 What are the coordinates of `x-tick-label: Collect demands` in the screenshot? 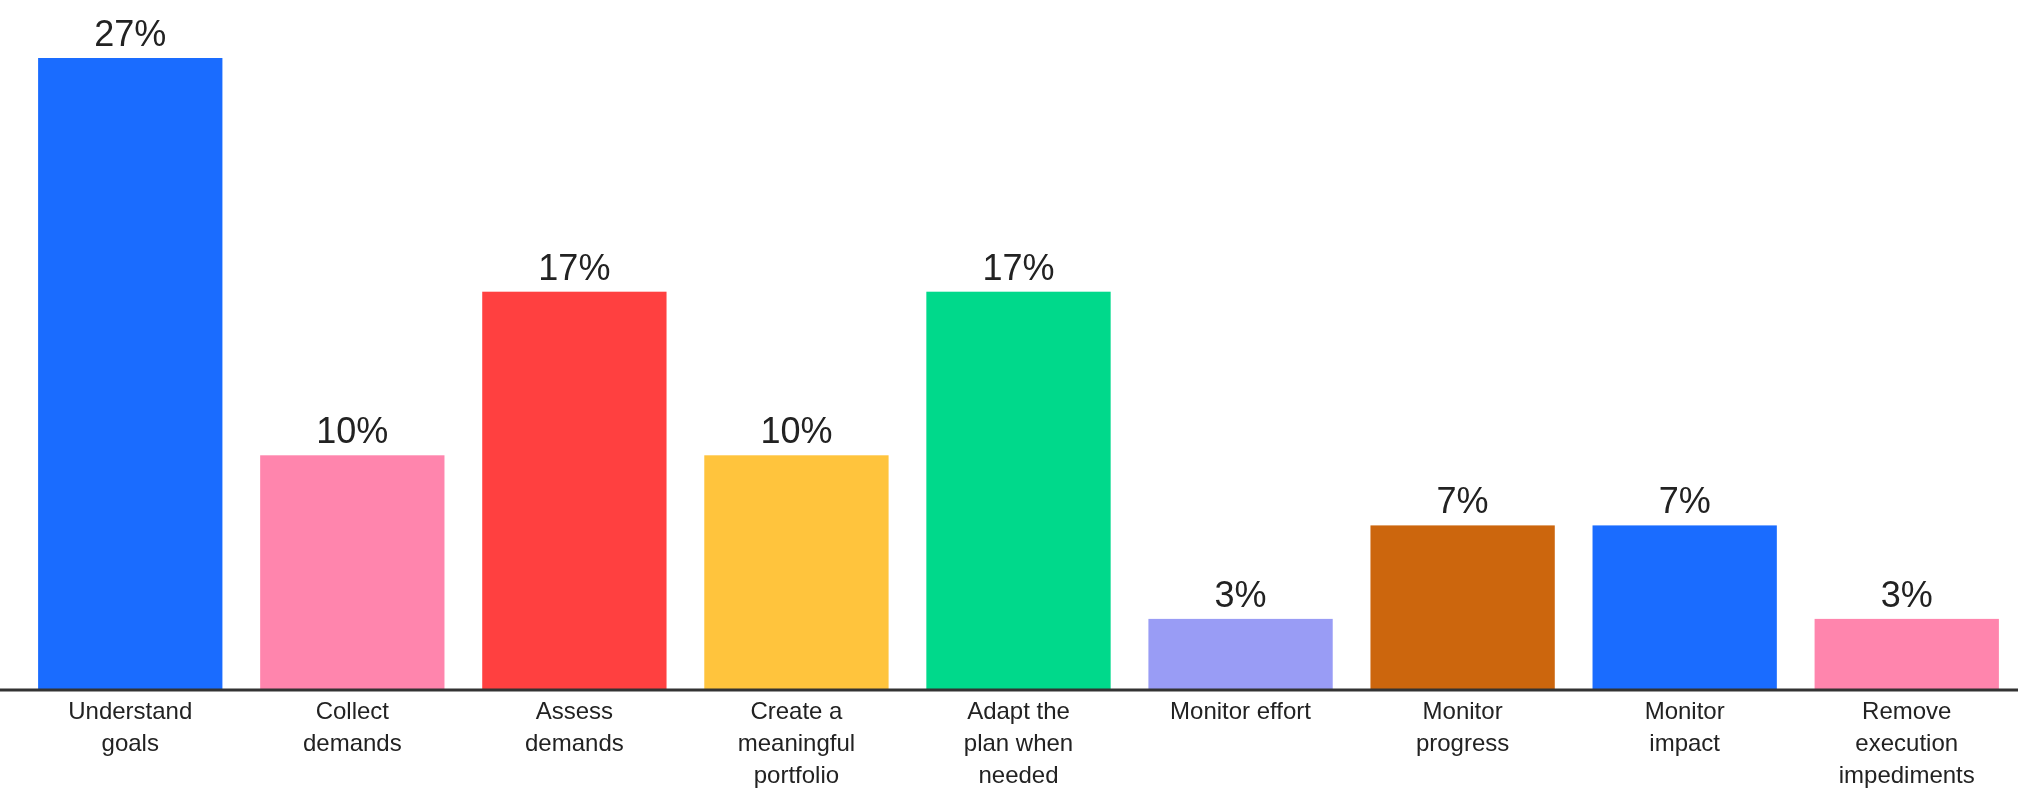 It's located at (352, 726).